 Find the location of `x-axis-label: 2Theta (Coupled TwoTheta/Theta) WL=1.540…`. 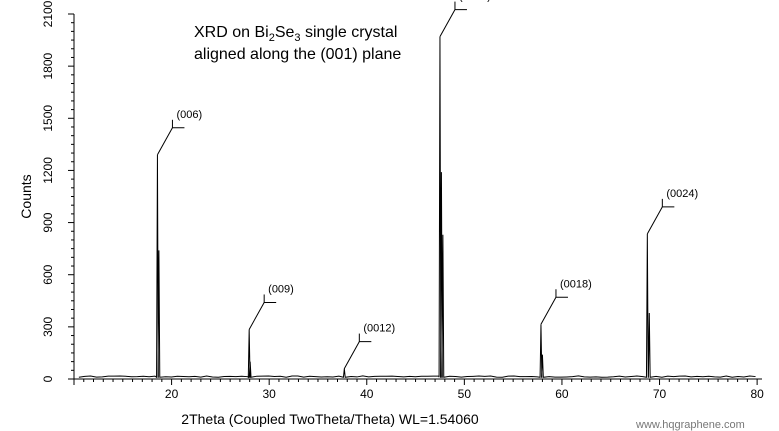

x-axis-label: 2Theta (Coupled TwoTheta/Theta) WL=1.540… is located at coordinates (330, 419).